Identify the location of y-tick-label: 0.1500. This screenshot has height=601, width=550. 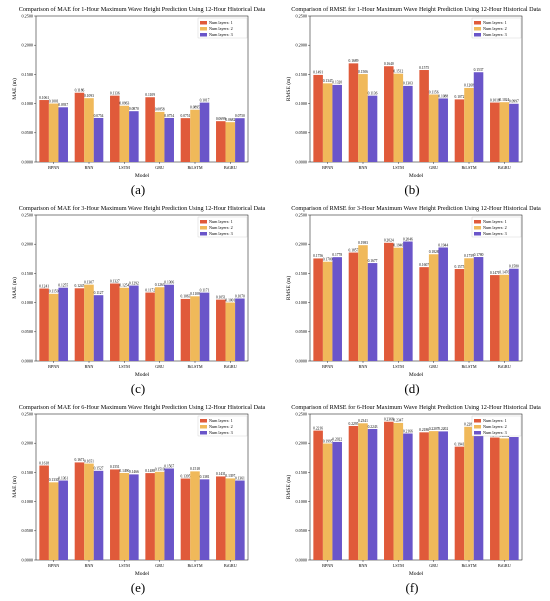
(27, 472).